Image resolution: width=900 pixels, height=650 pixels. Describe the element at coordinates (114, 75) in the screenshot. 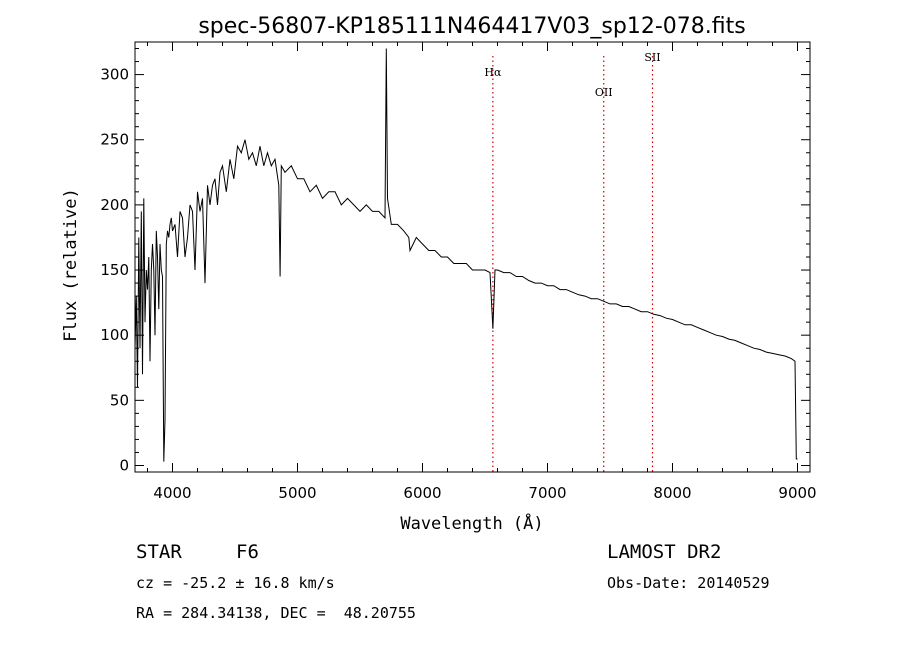

I see `y-tick-label: 300` at that location.